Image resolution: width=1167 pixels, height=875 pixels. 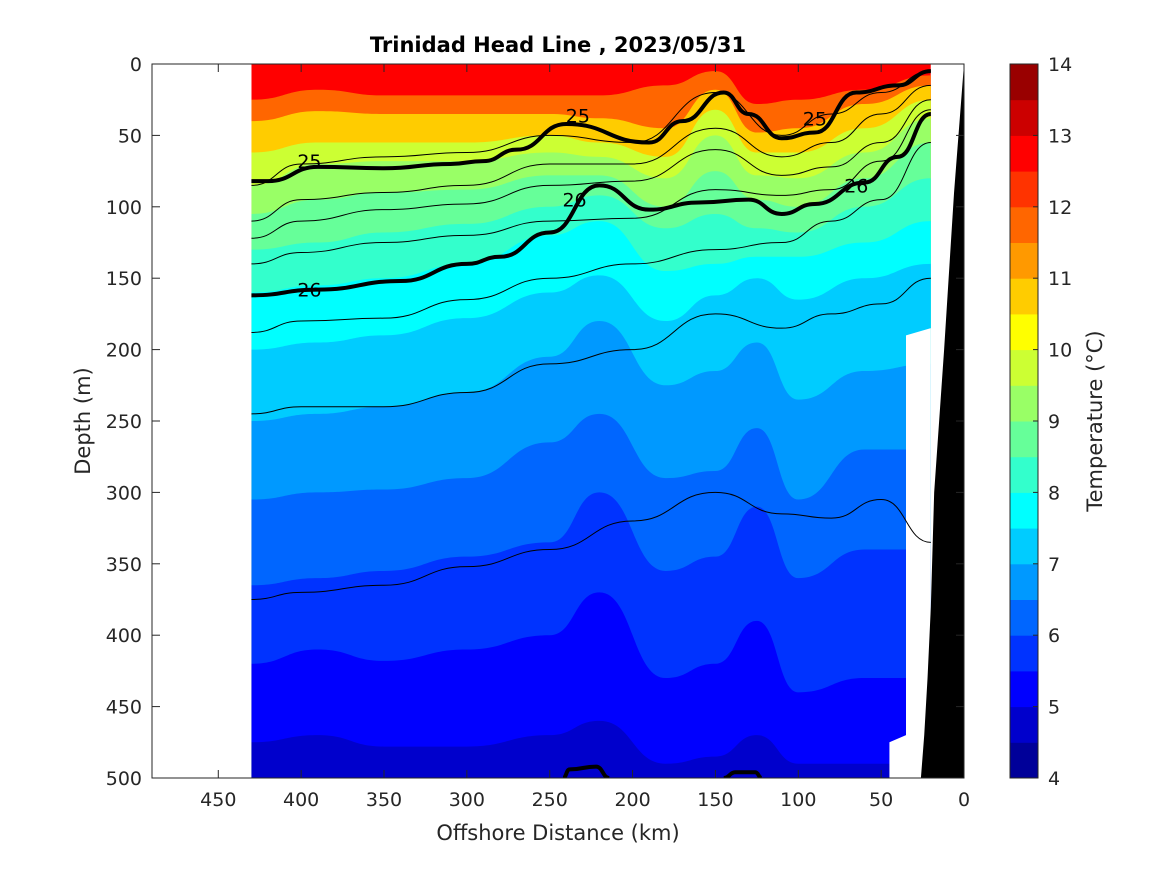 What do you see at coordinates (881, 800) in the screenshot?
I see `x-tick-label: 50` at bounding box center [881, 800].